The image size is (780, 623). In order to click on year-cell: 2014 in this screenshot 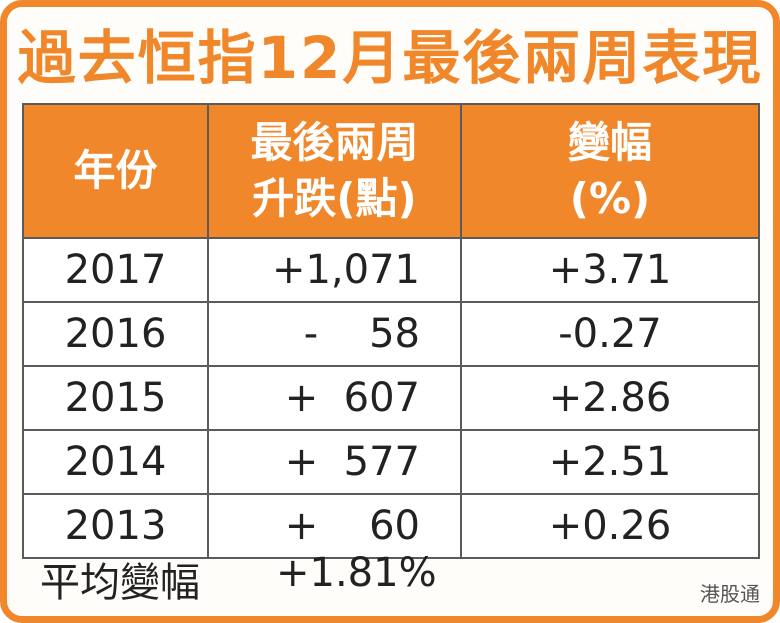, I will do `click(115, 462)`.